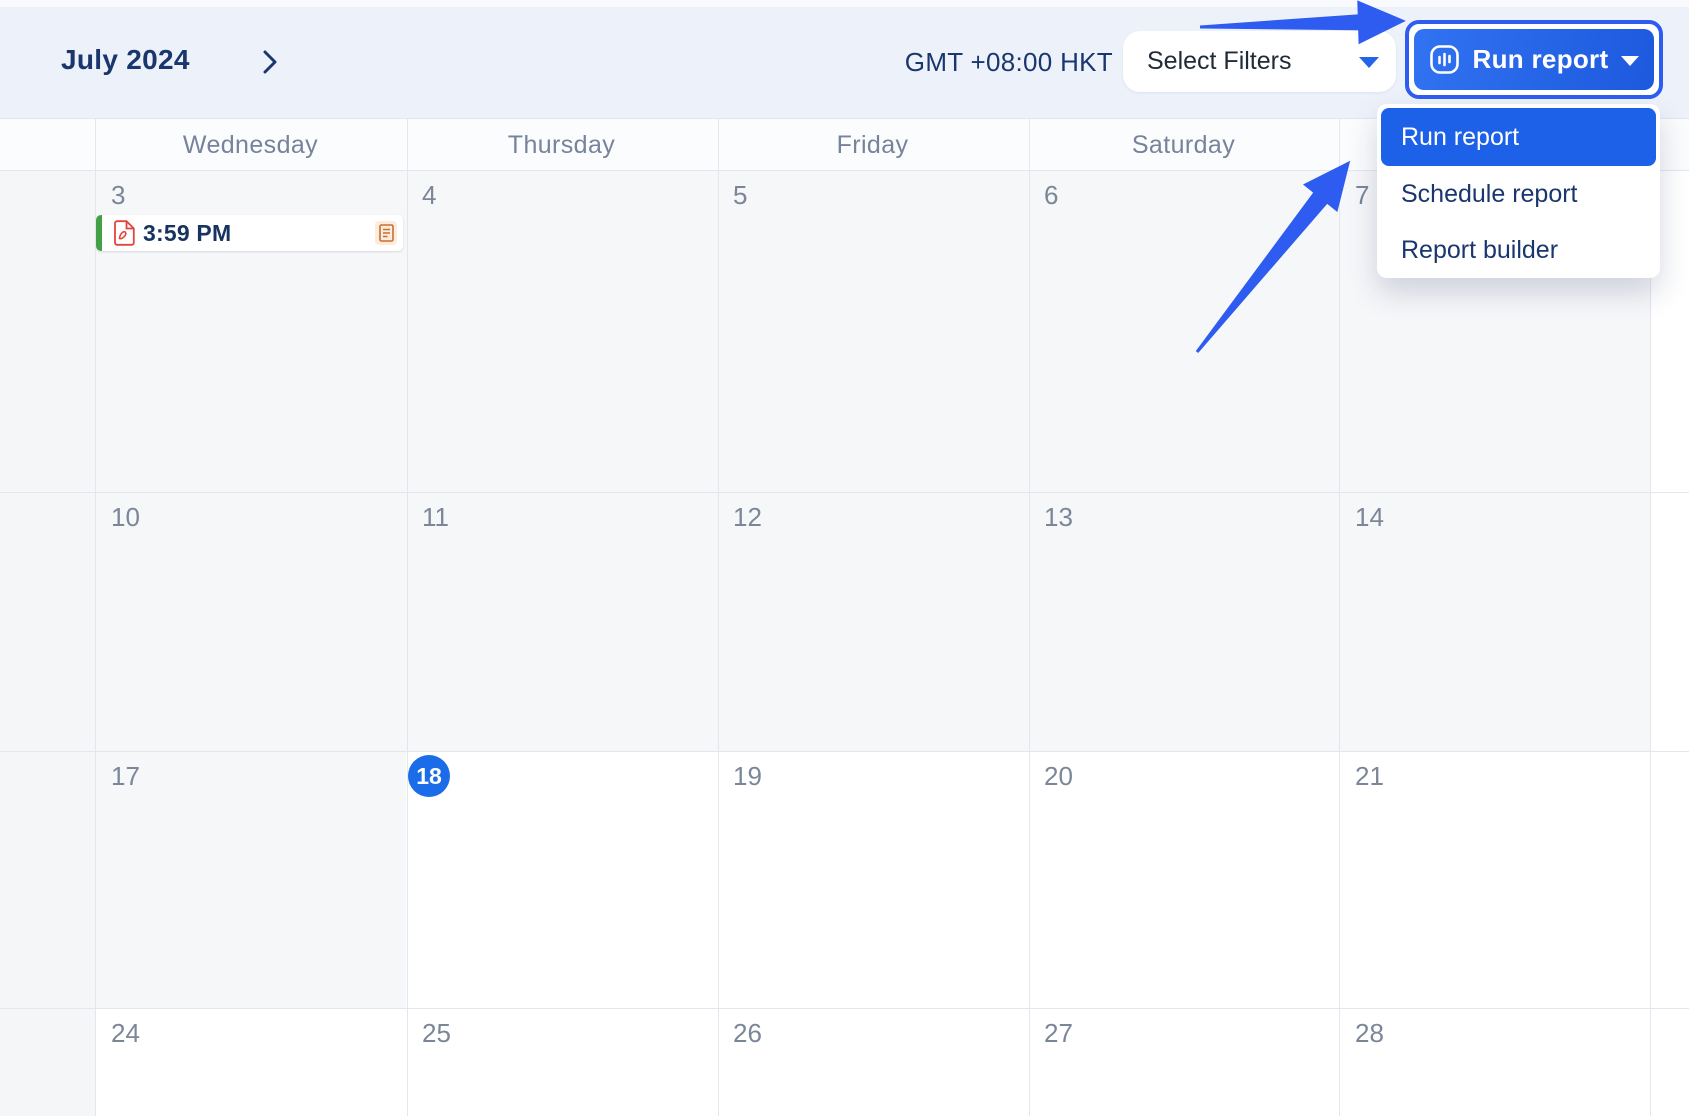 The image size is (1689, 1116). I want to click on day-number: 7, so click(1362, 195).